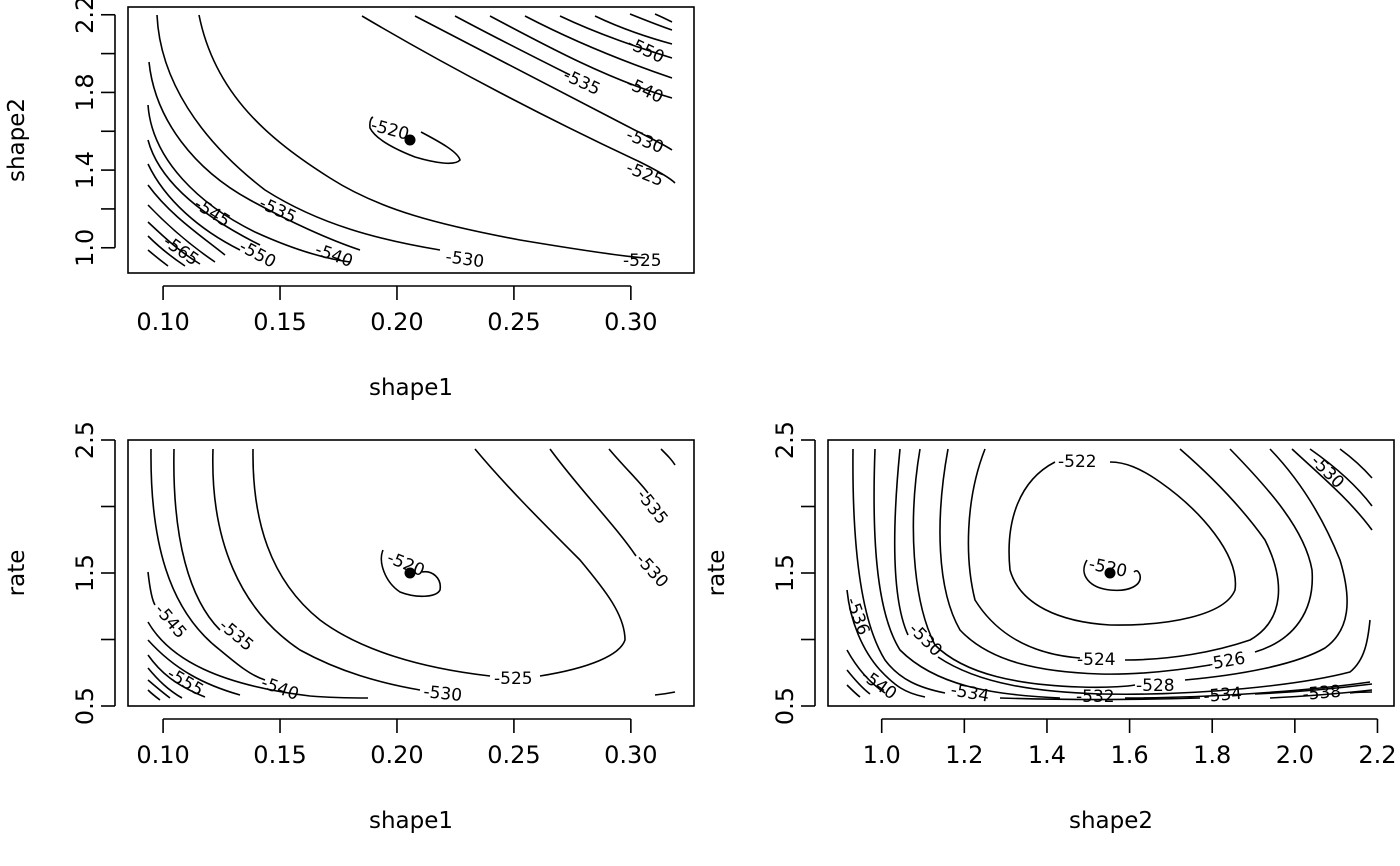 This screenshot has height=866, width=1400. What do you see at coordinates (512, 45) in the screenshot?
I see `contour-line-535-upper` at bounding box center [512, 45].